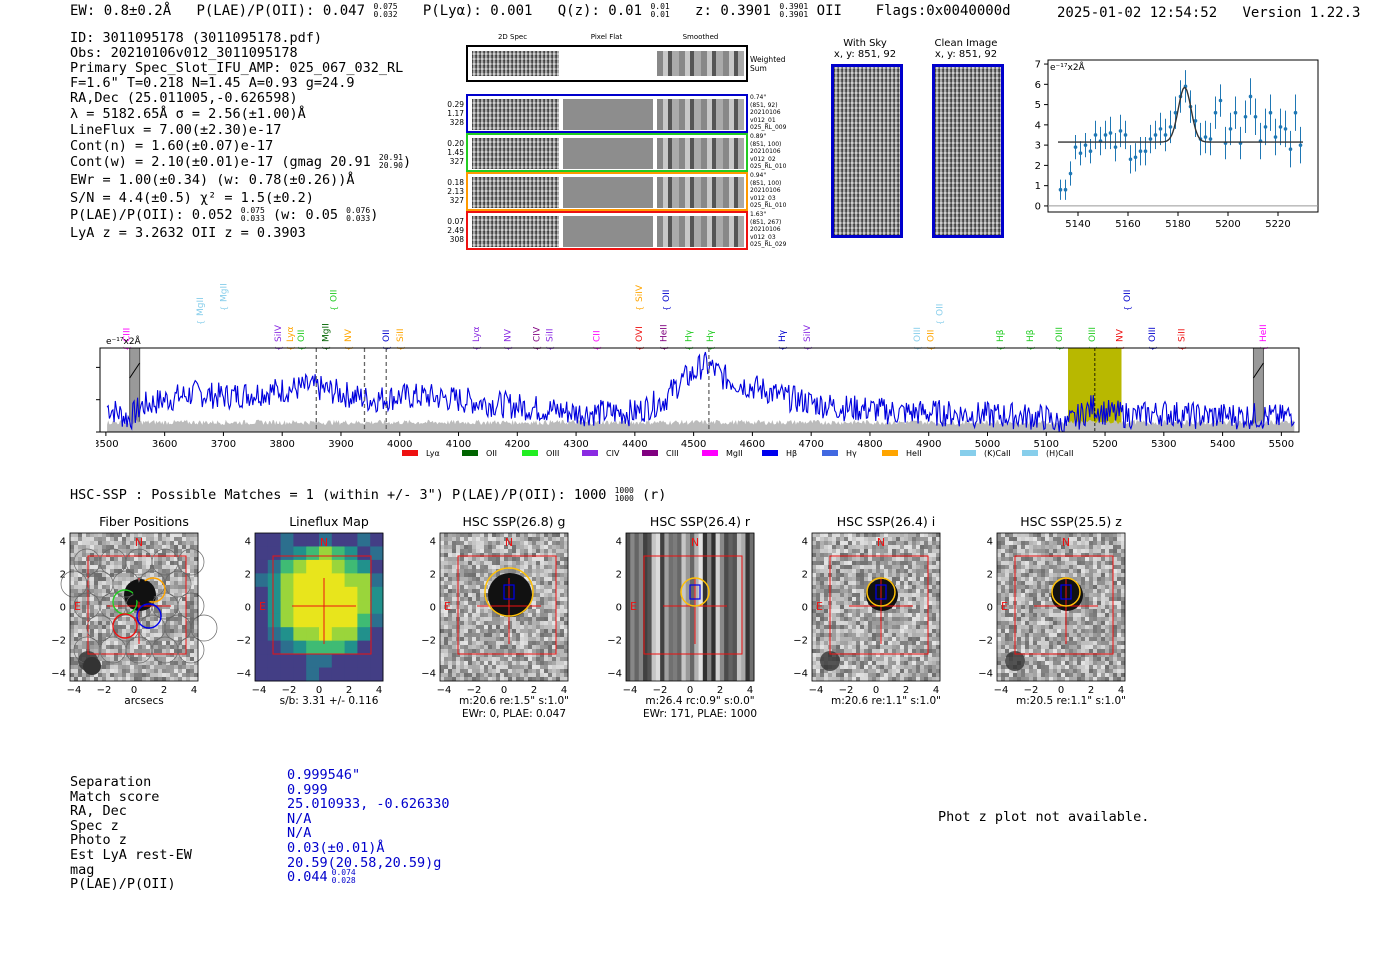 The image size is (1400, 953). I want to click on masked-region-hatch, so click(135, 370).